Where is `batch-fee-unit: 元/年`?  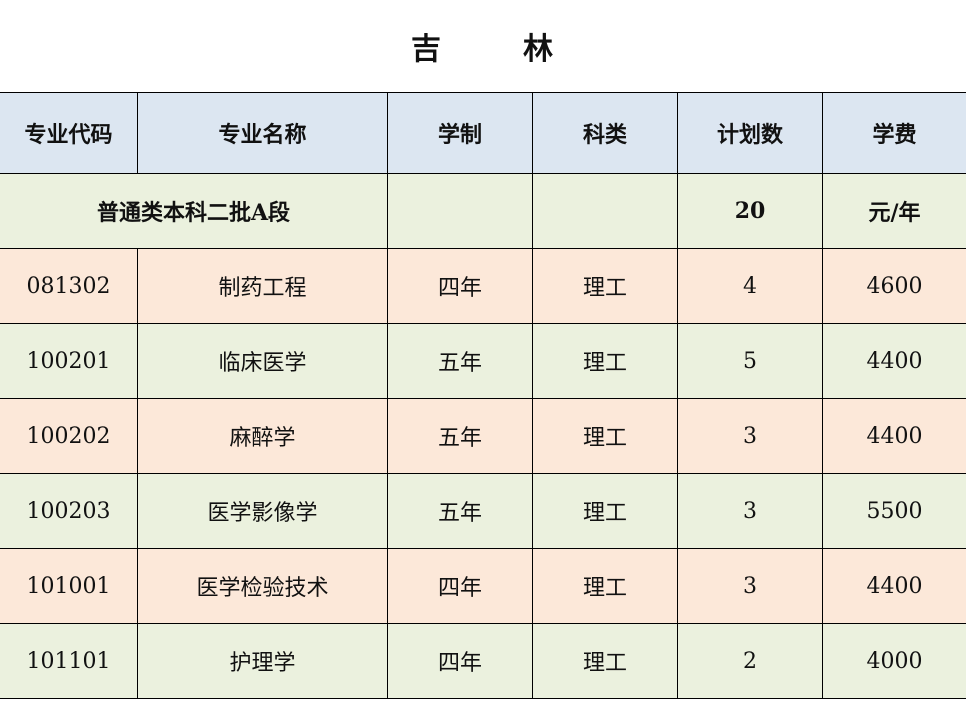 batch-fee-unit: 元/年 is located at coordinates (894, 211).